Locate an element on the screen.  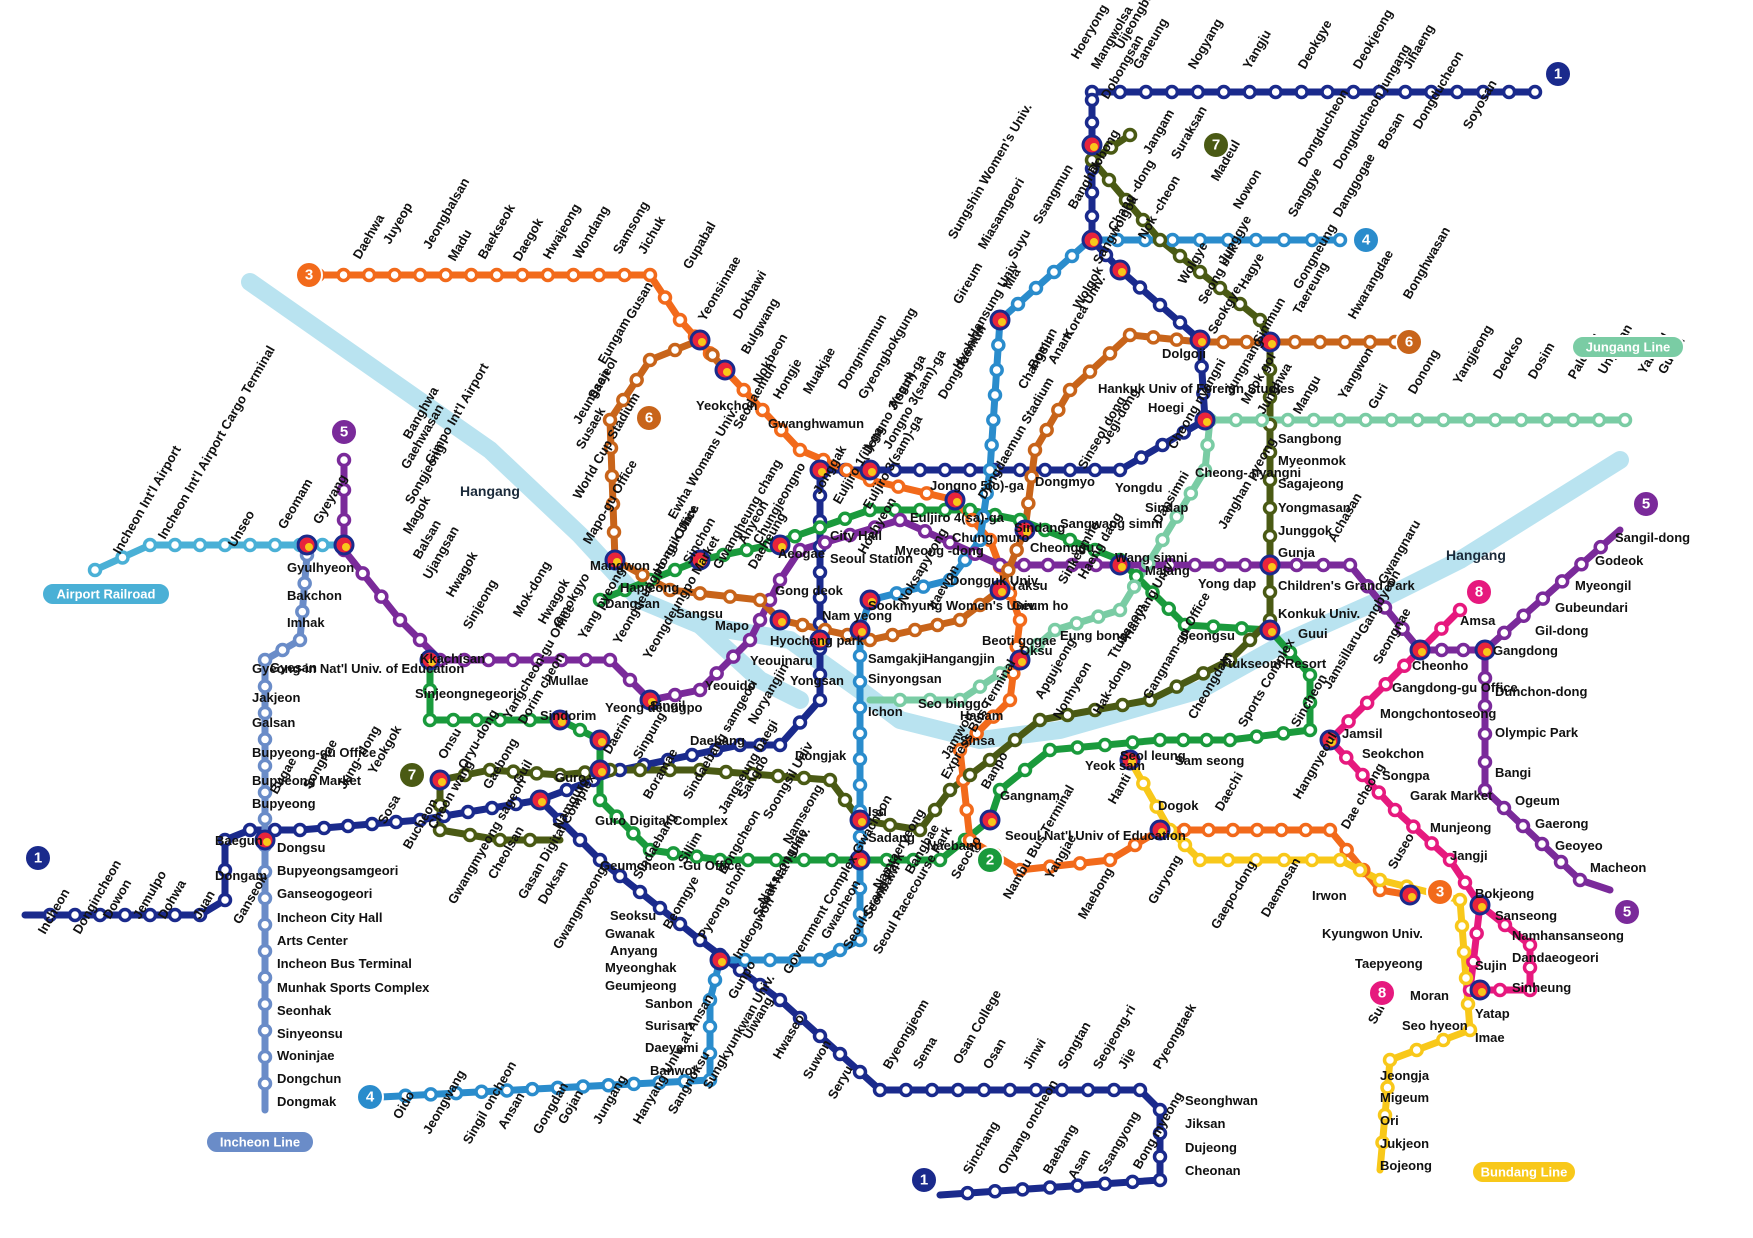
station-label: Gil-dong is located at coordinates (1561, 630).